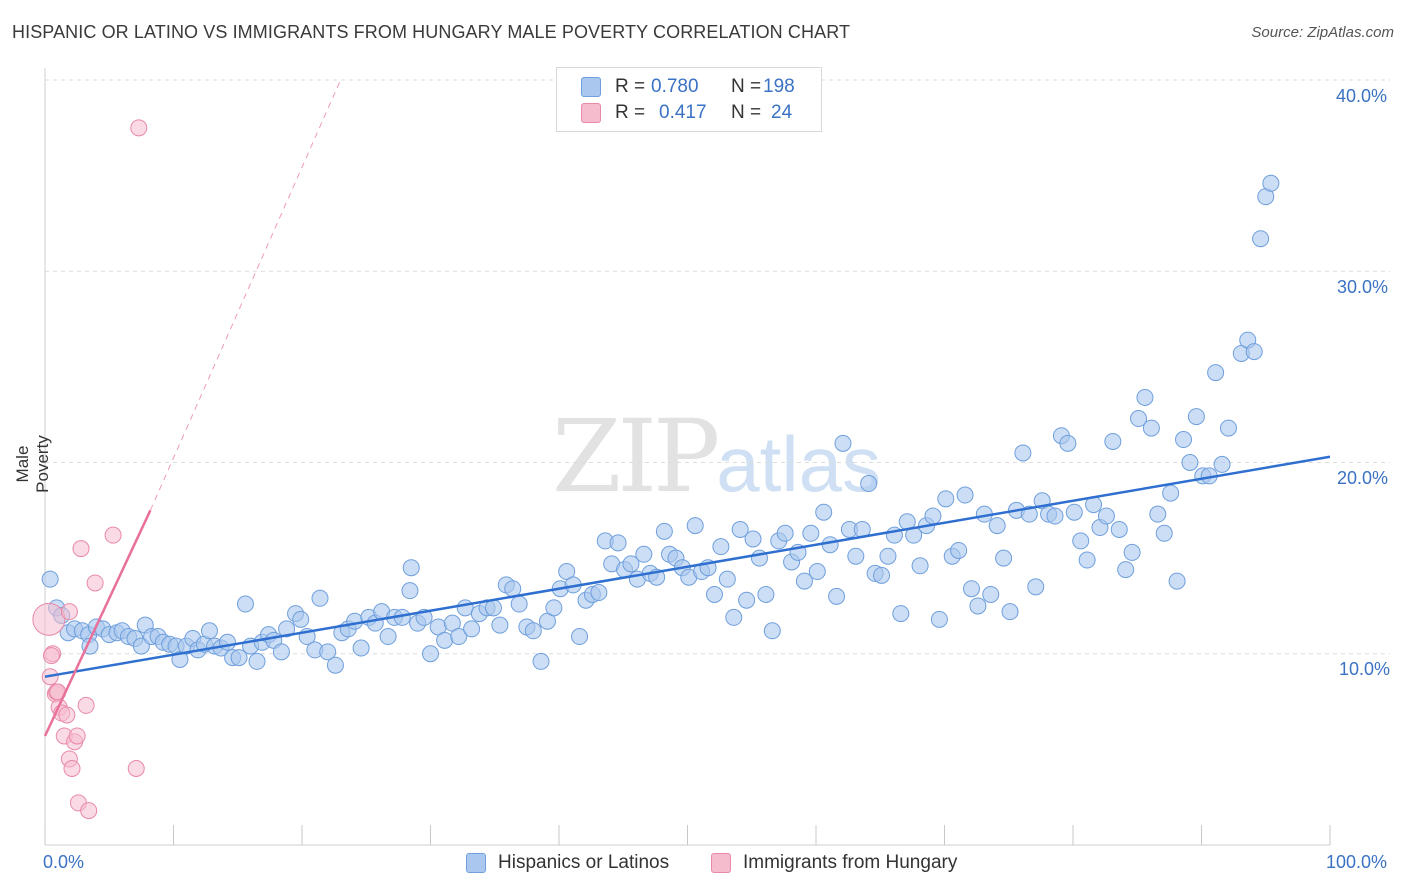 This screenshot has width=1406, height=892. Describe the element at coordinates (799, 464) in the screenshot. I see `watermark-atlas: atlas` at that location.